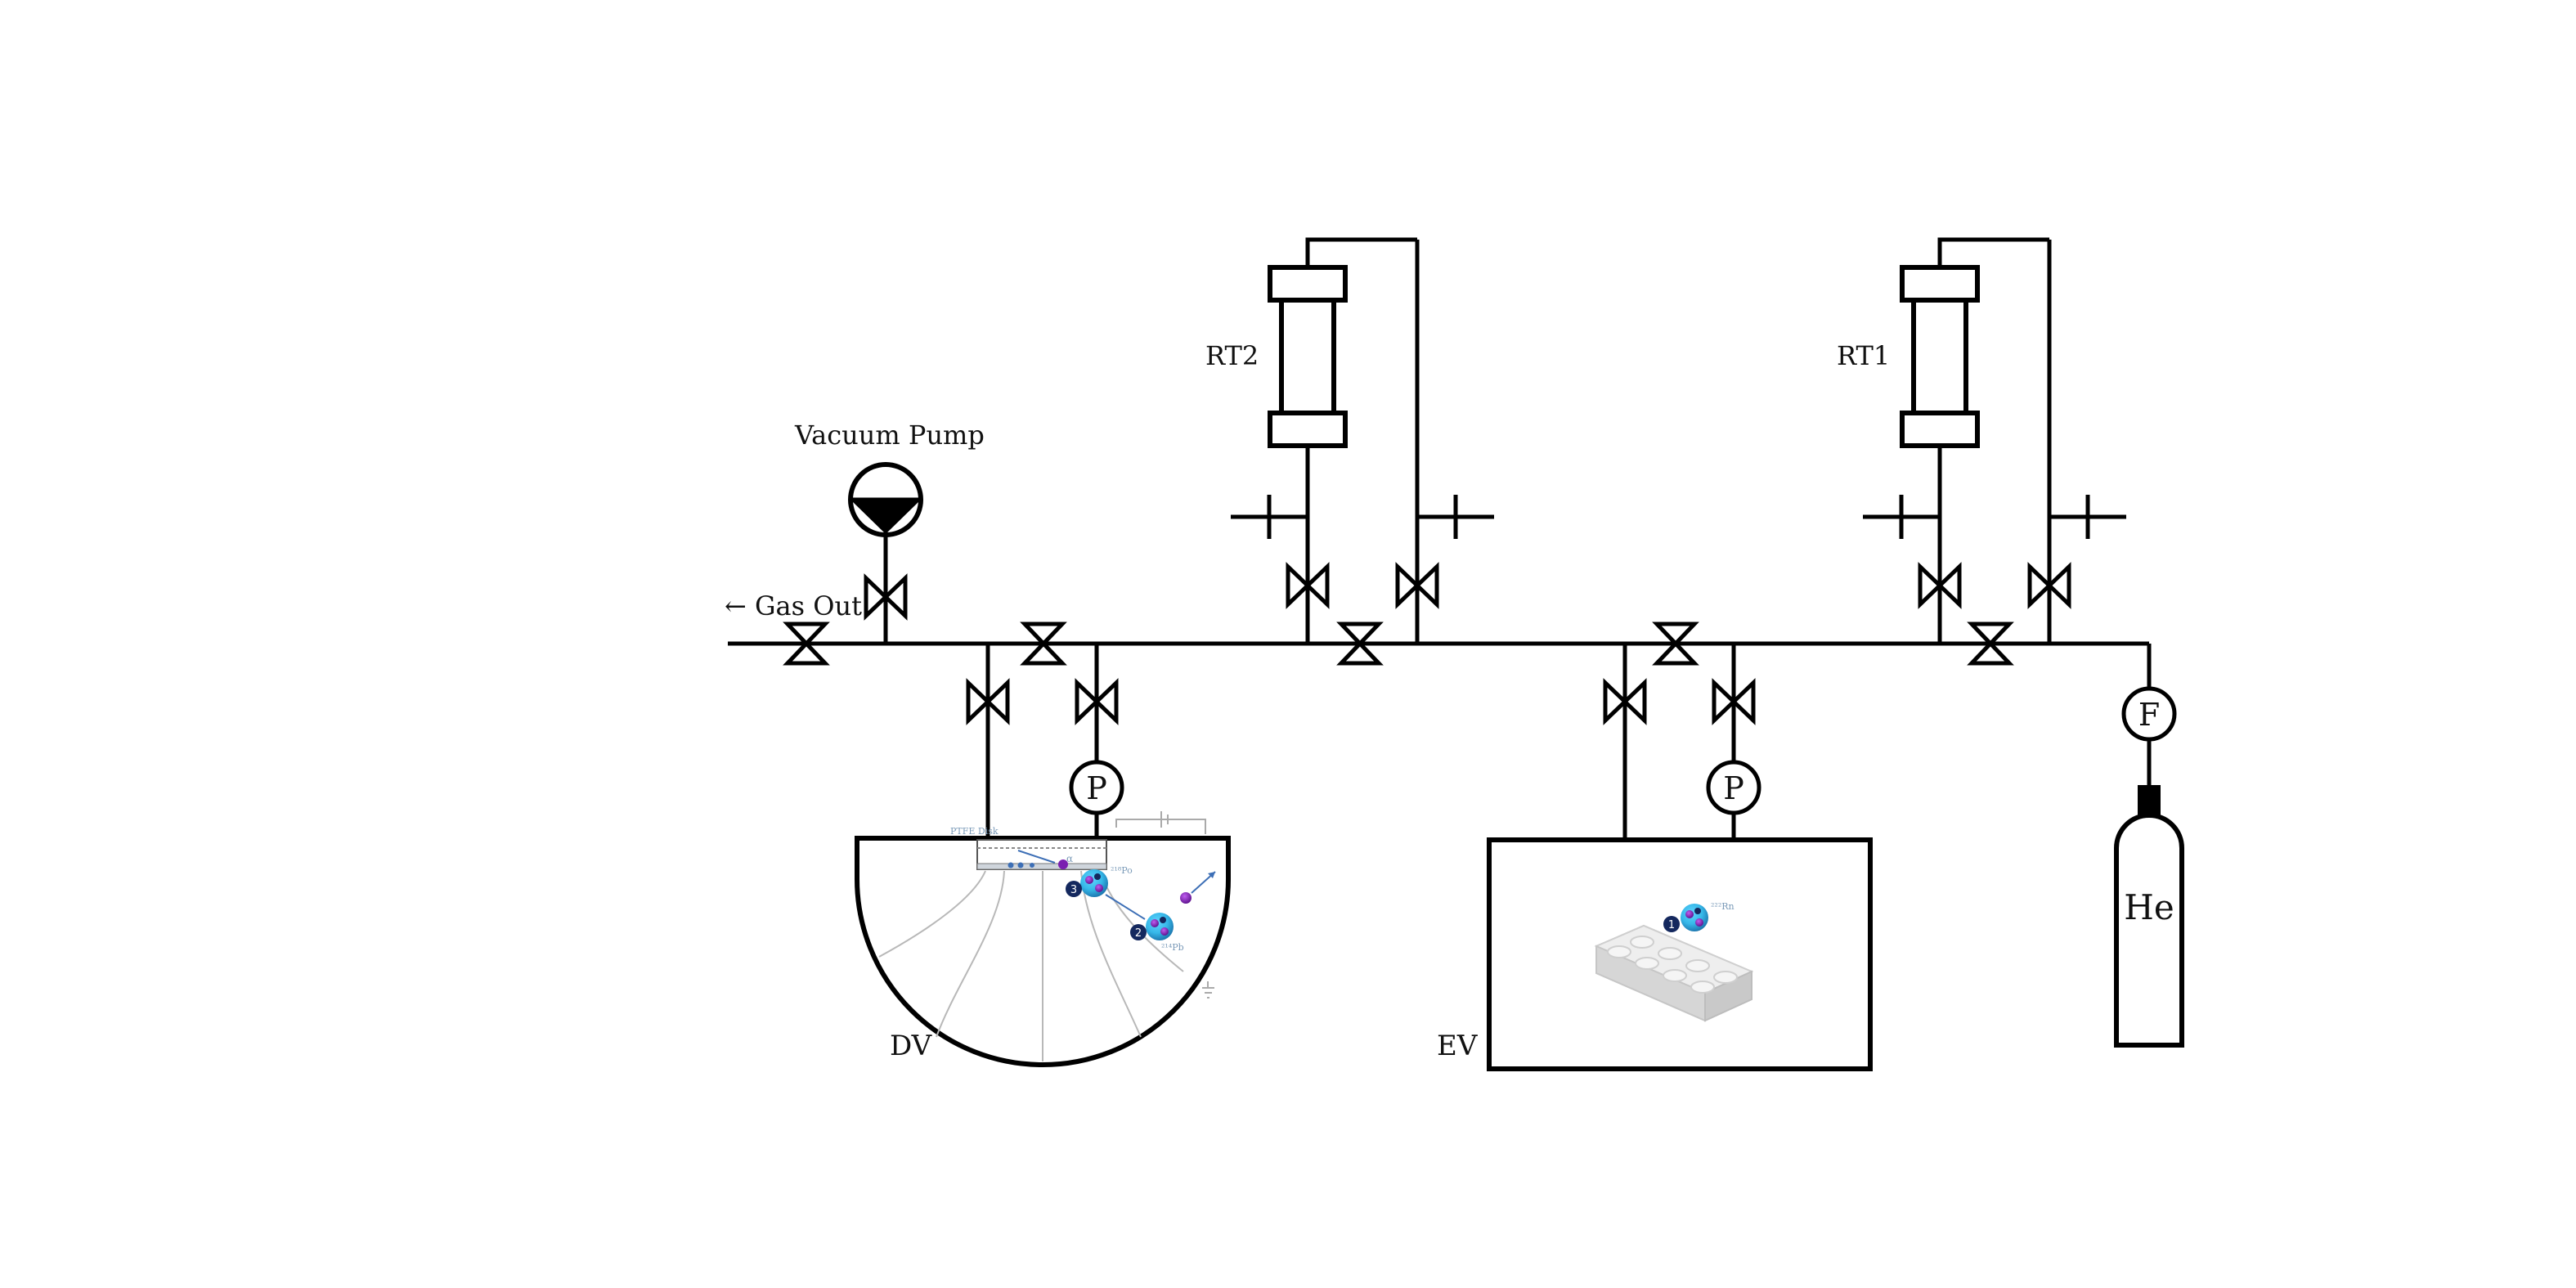 The image size is (2576, 1288). I want to click on vacuum-pump-valve, so click(886, 597).